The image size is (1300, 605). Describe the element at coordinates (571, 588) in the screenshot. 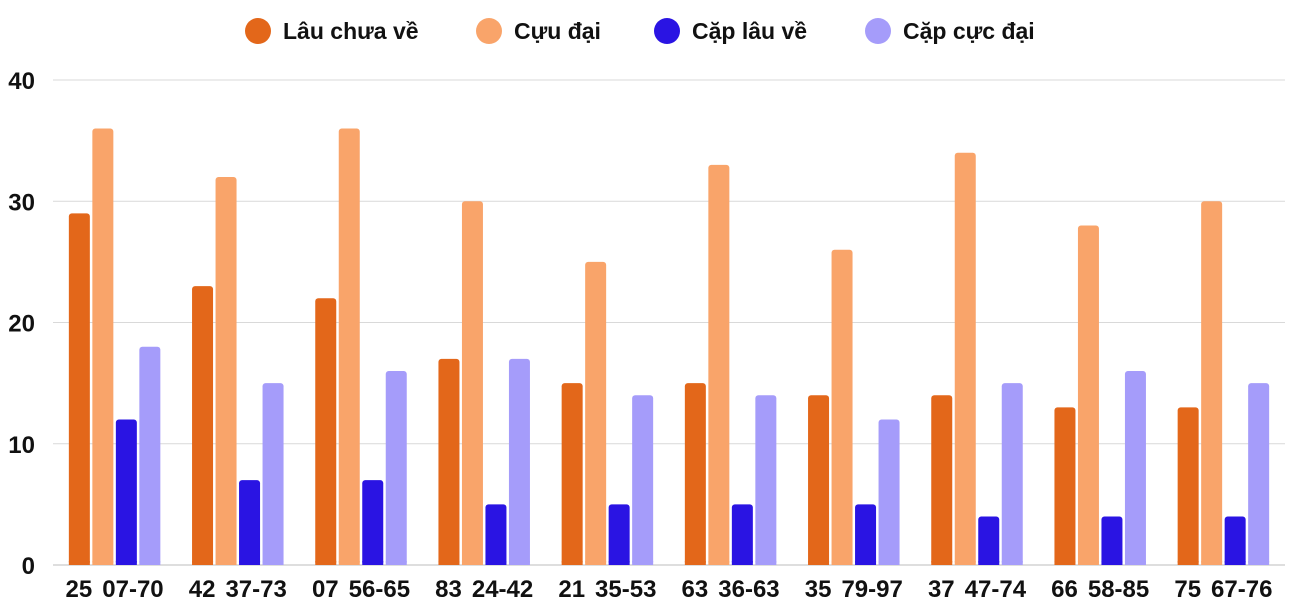

I see `x-tick-number: 21` at that location.